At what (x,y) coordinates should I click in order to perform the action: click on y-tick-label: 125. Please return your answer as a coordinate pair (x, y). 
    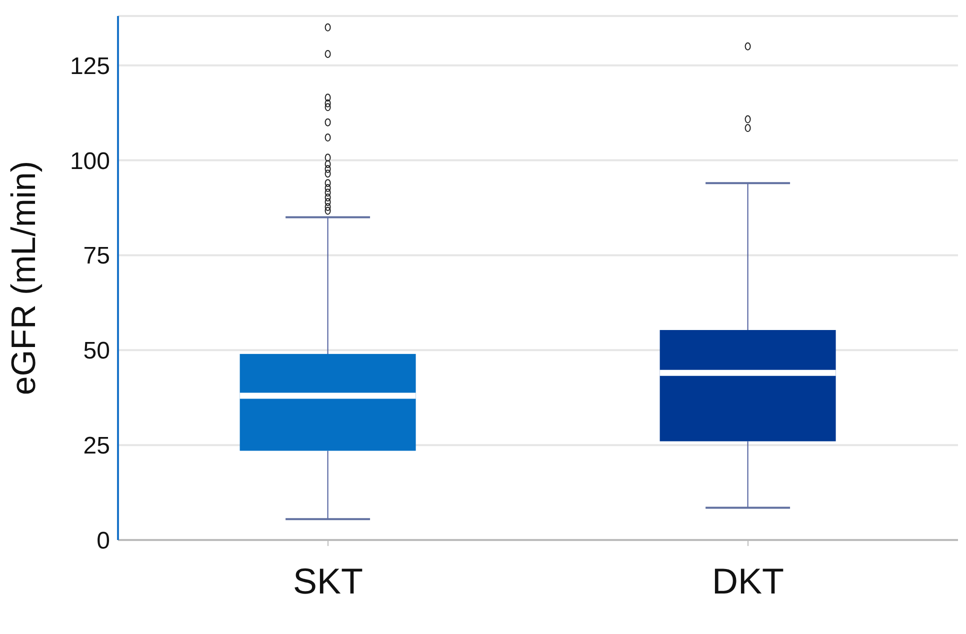
    Looking at the image, I should click on (90, 66).